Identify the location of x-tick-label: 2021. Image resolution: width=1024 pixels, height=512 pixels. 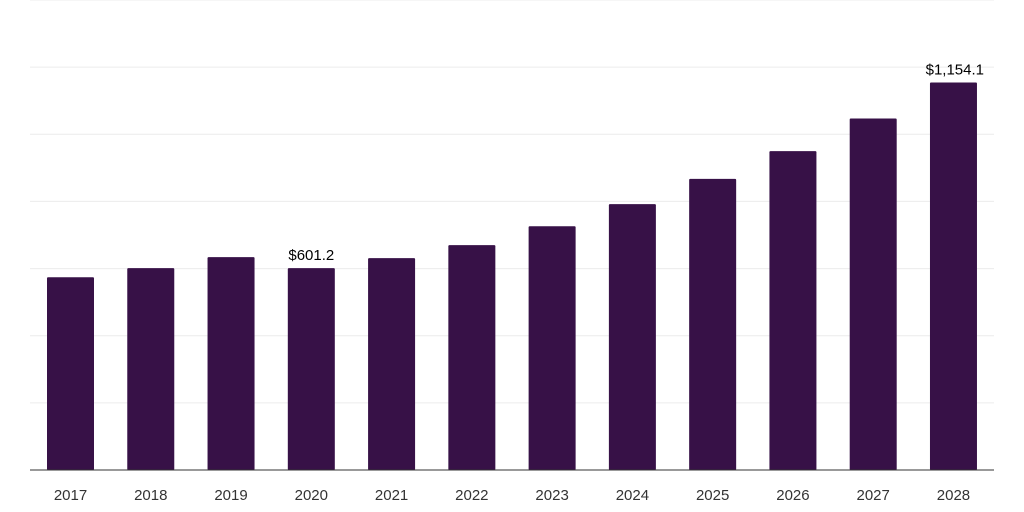
(391, 495).